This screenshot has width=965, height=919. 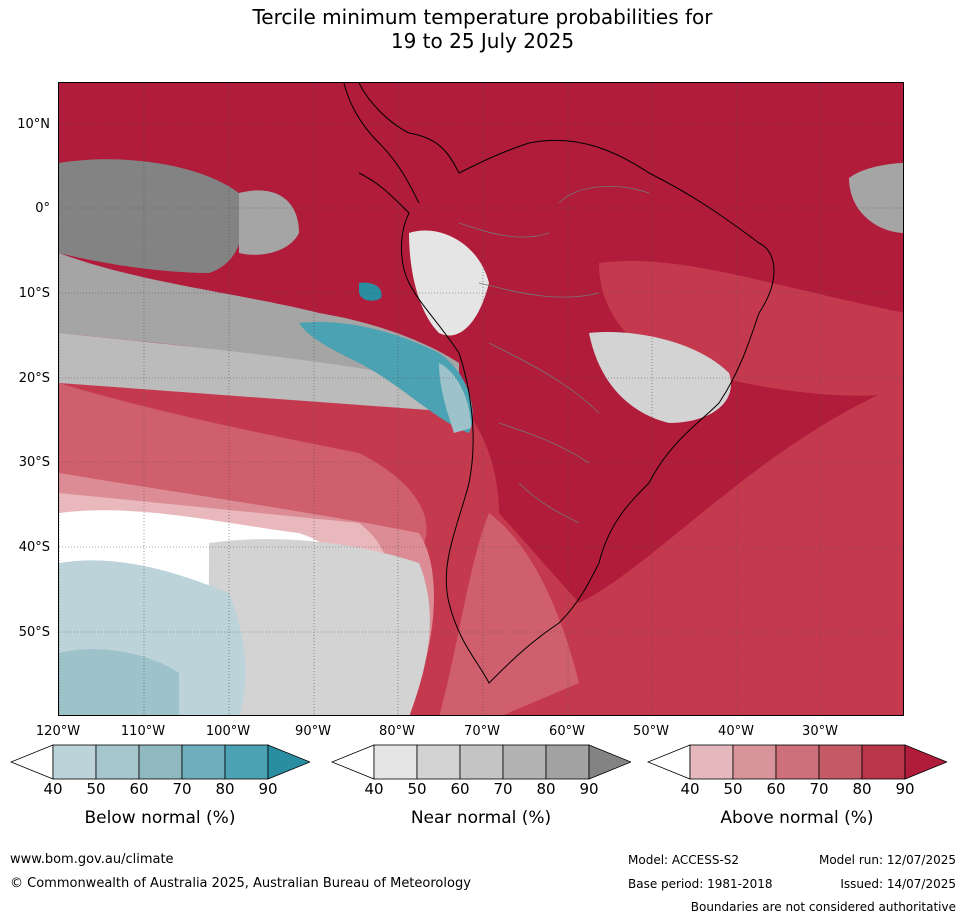 What do you see at coordinates (651, 731) in the screenshot?
I see `lon-label-50w: 50°W` at bounding box center [651, 731].